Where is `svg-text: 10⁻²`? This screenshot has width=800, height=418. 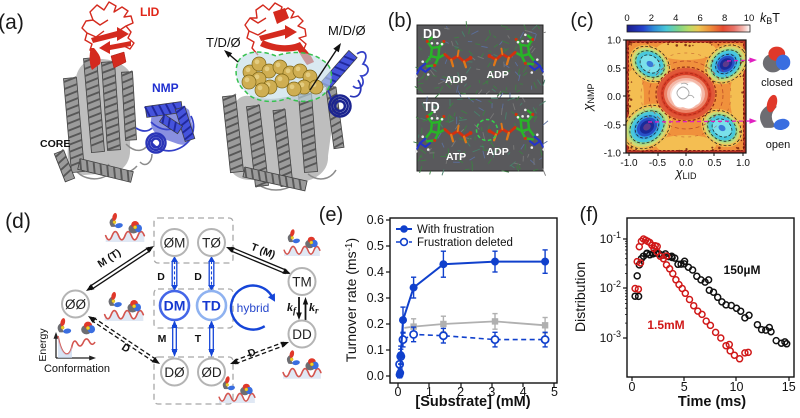 svg-text: 10⁻² is located at coordinates (610, 287).